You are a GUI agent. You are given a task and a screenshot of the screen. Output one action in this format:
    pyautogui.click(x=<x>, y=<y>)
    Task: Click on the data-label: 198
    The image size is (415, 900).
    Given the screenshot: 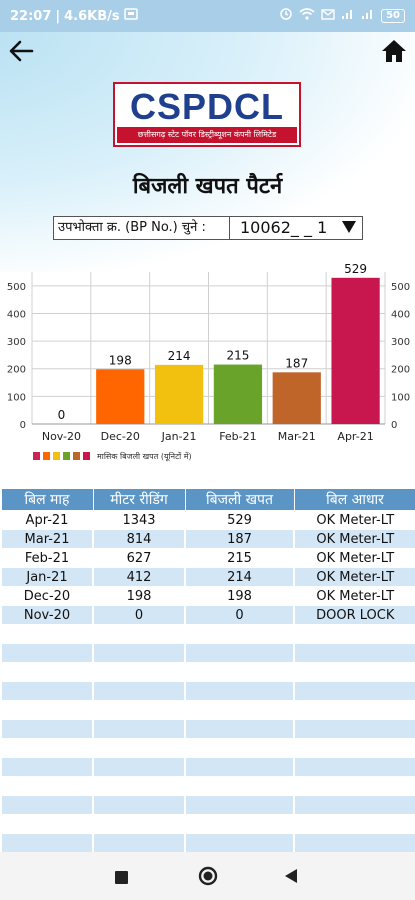 What is the action you would take?
    pyautogui.click(x=120, y=360)
    